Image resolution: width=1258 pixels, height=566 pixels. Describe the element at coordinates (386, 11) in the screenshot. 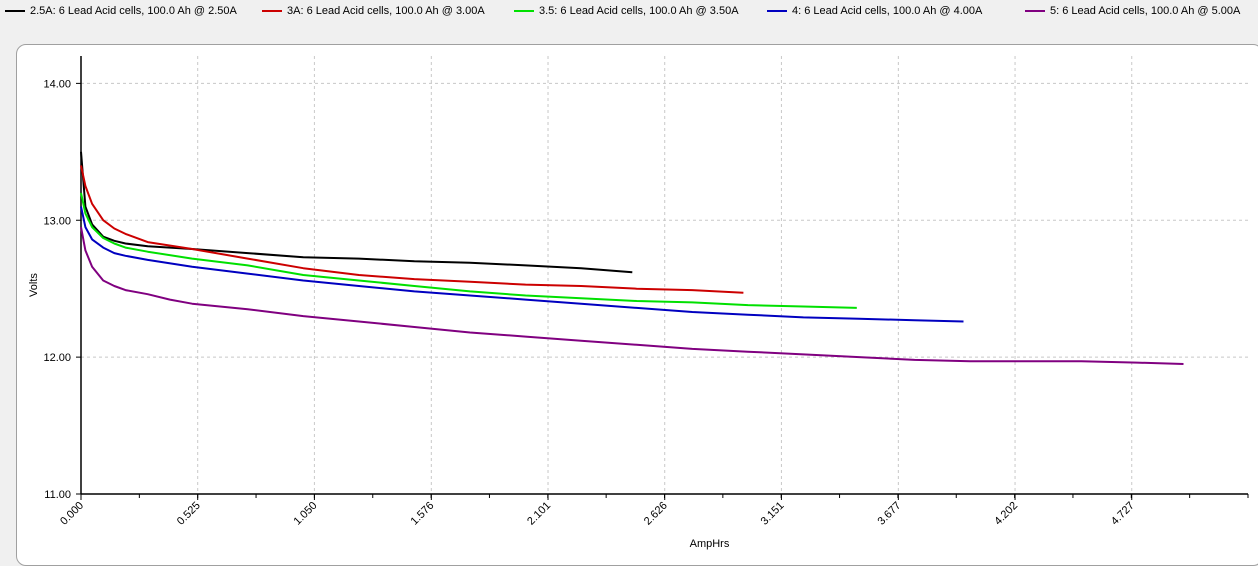

I see `legend-label: 3A: 6 Lead Acid cells, 100.0 Ah @ 3.00A` at that location.